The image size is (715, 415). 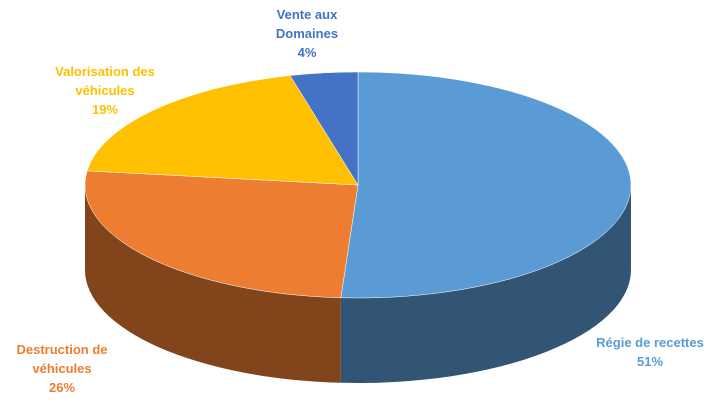 I want to click on value-label: 4%, so click(x=307, y=52).